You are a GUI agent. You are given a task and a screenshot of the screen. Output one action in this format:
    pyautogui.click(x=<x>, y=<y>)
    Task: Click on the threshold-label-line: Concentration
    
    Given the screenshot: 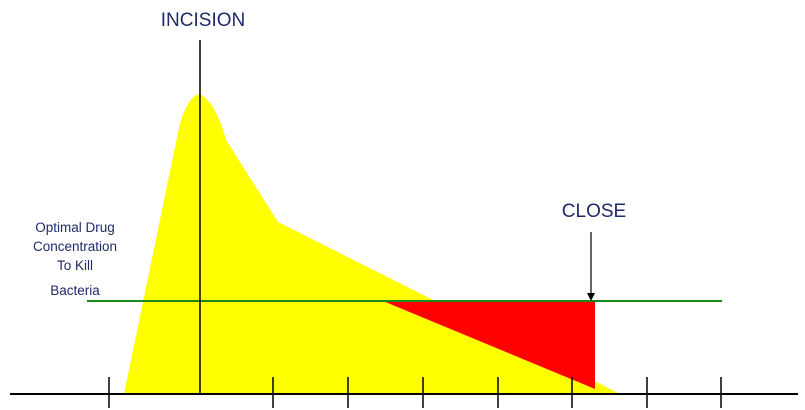 What is the action you would take?
    pyautogui.click(x=75, y=246)
    